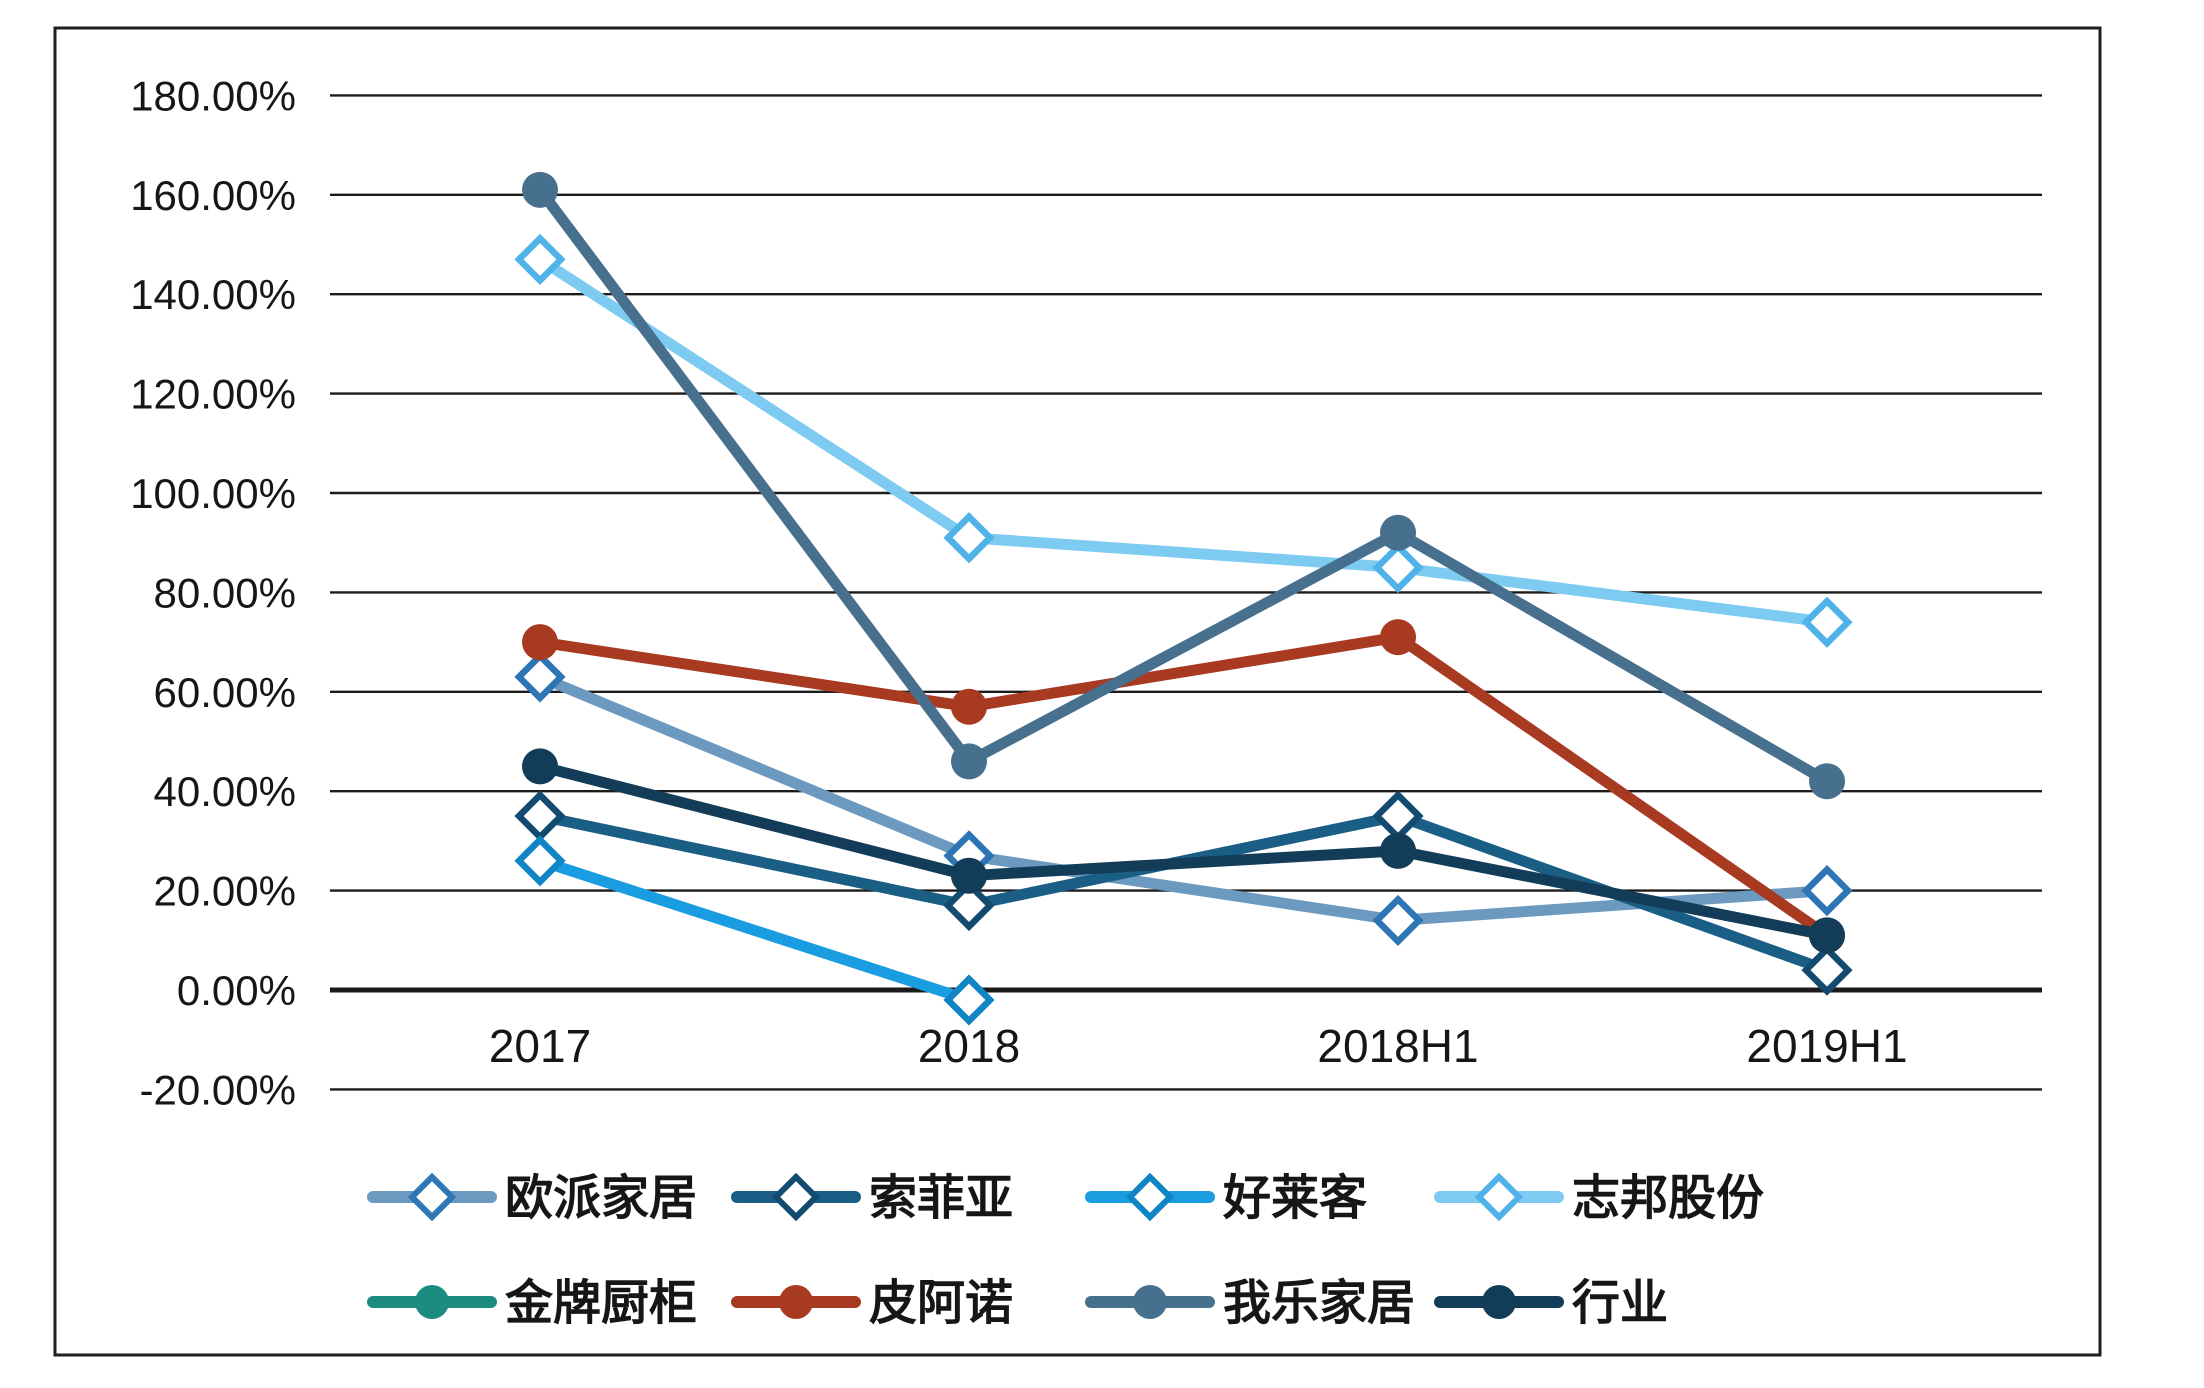 The height and width of the screenshot is (1388, 2204). What do you see at coordinates (796, 1302) in the screenshot?
I see `legend-marker-piano` at bounding box center [796, 1302].